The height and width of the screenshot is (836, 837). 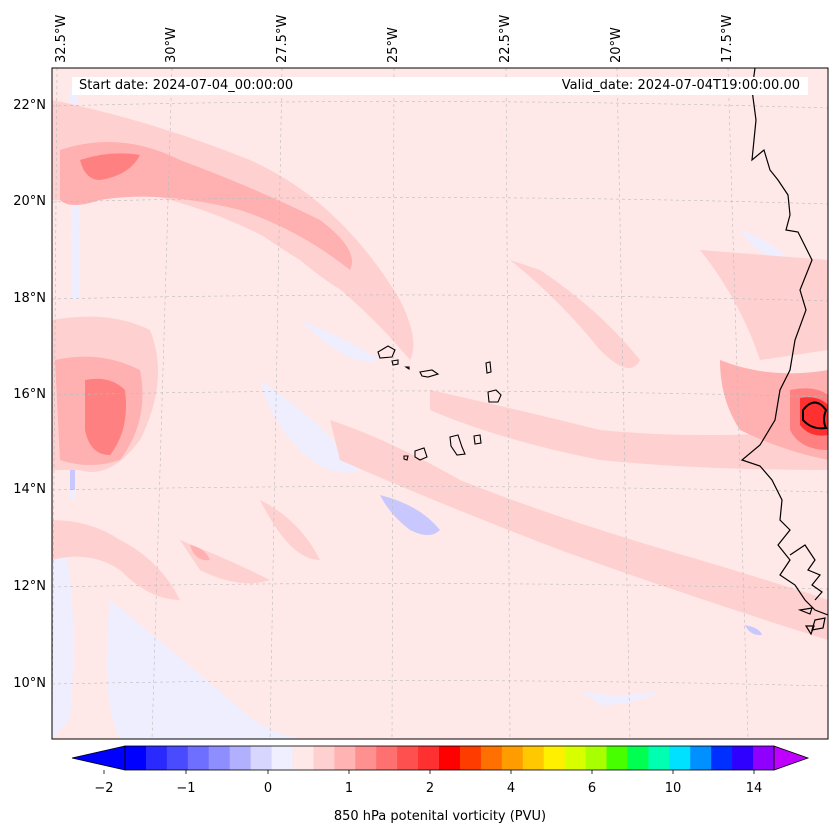 What do you see at coordinates (791, 758) in the screenshot?
I see `colorbar-over-arrow` at bounding box center [791, 758].